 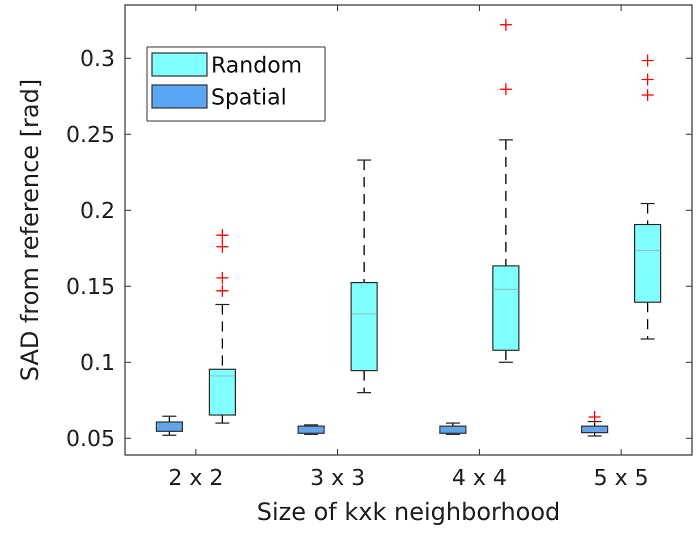 What do you see at coordinates (90, 439) in the screenshot?
I see `y-tick-label: 0.05` at bounding box center [90, 439].